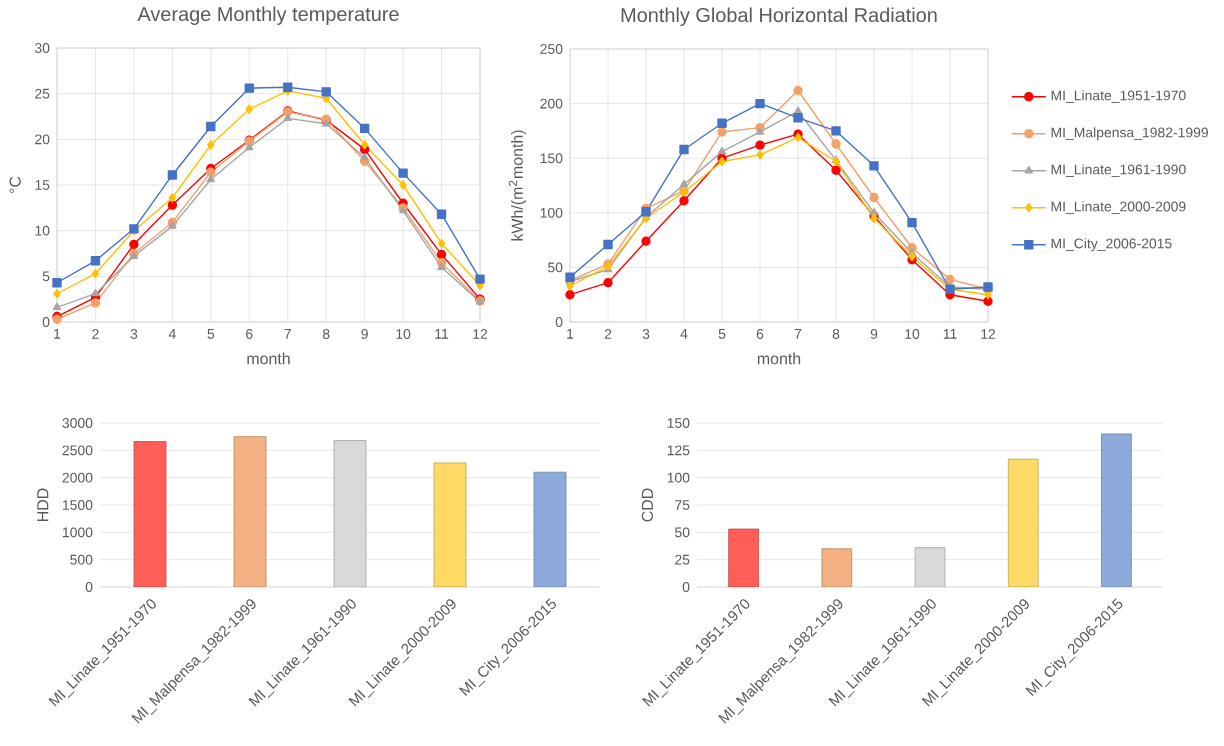 The height and width of the screenshot is (746, 1224). I want to click on y-tick-label: 10, so click(42, 230).